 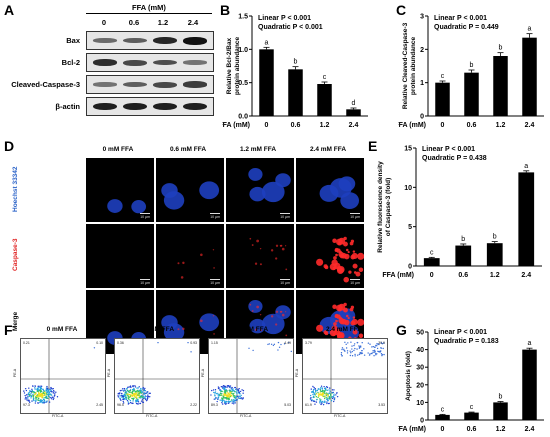 I want to click on quadrant-percent: 5.03, so click(x=287, y=405).